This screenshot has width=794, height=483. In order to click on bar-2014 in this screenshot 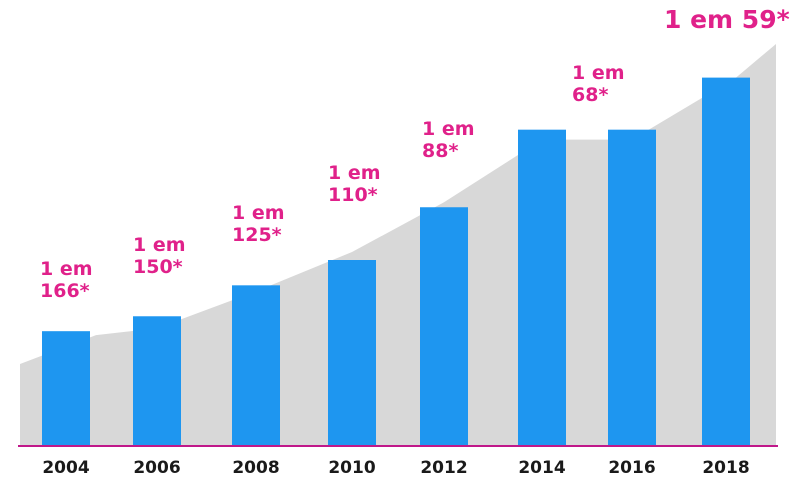, I will do `click(542, 288)`.